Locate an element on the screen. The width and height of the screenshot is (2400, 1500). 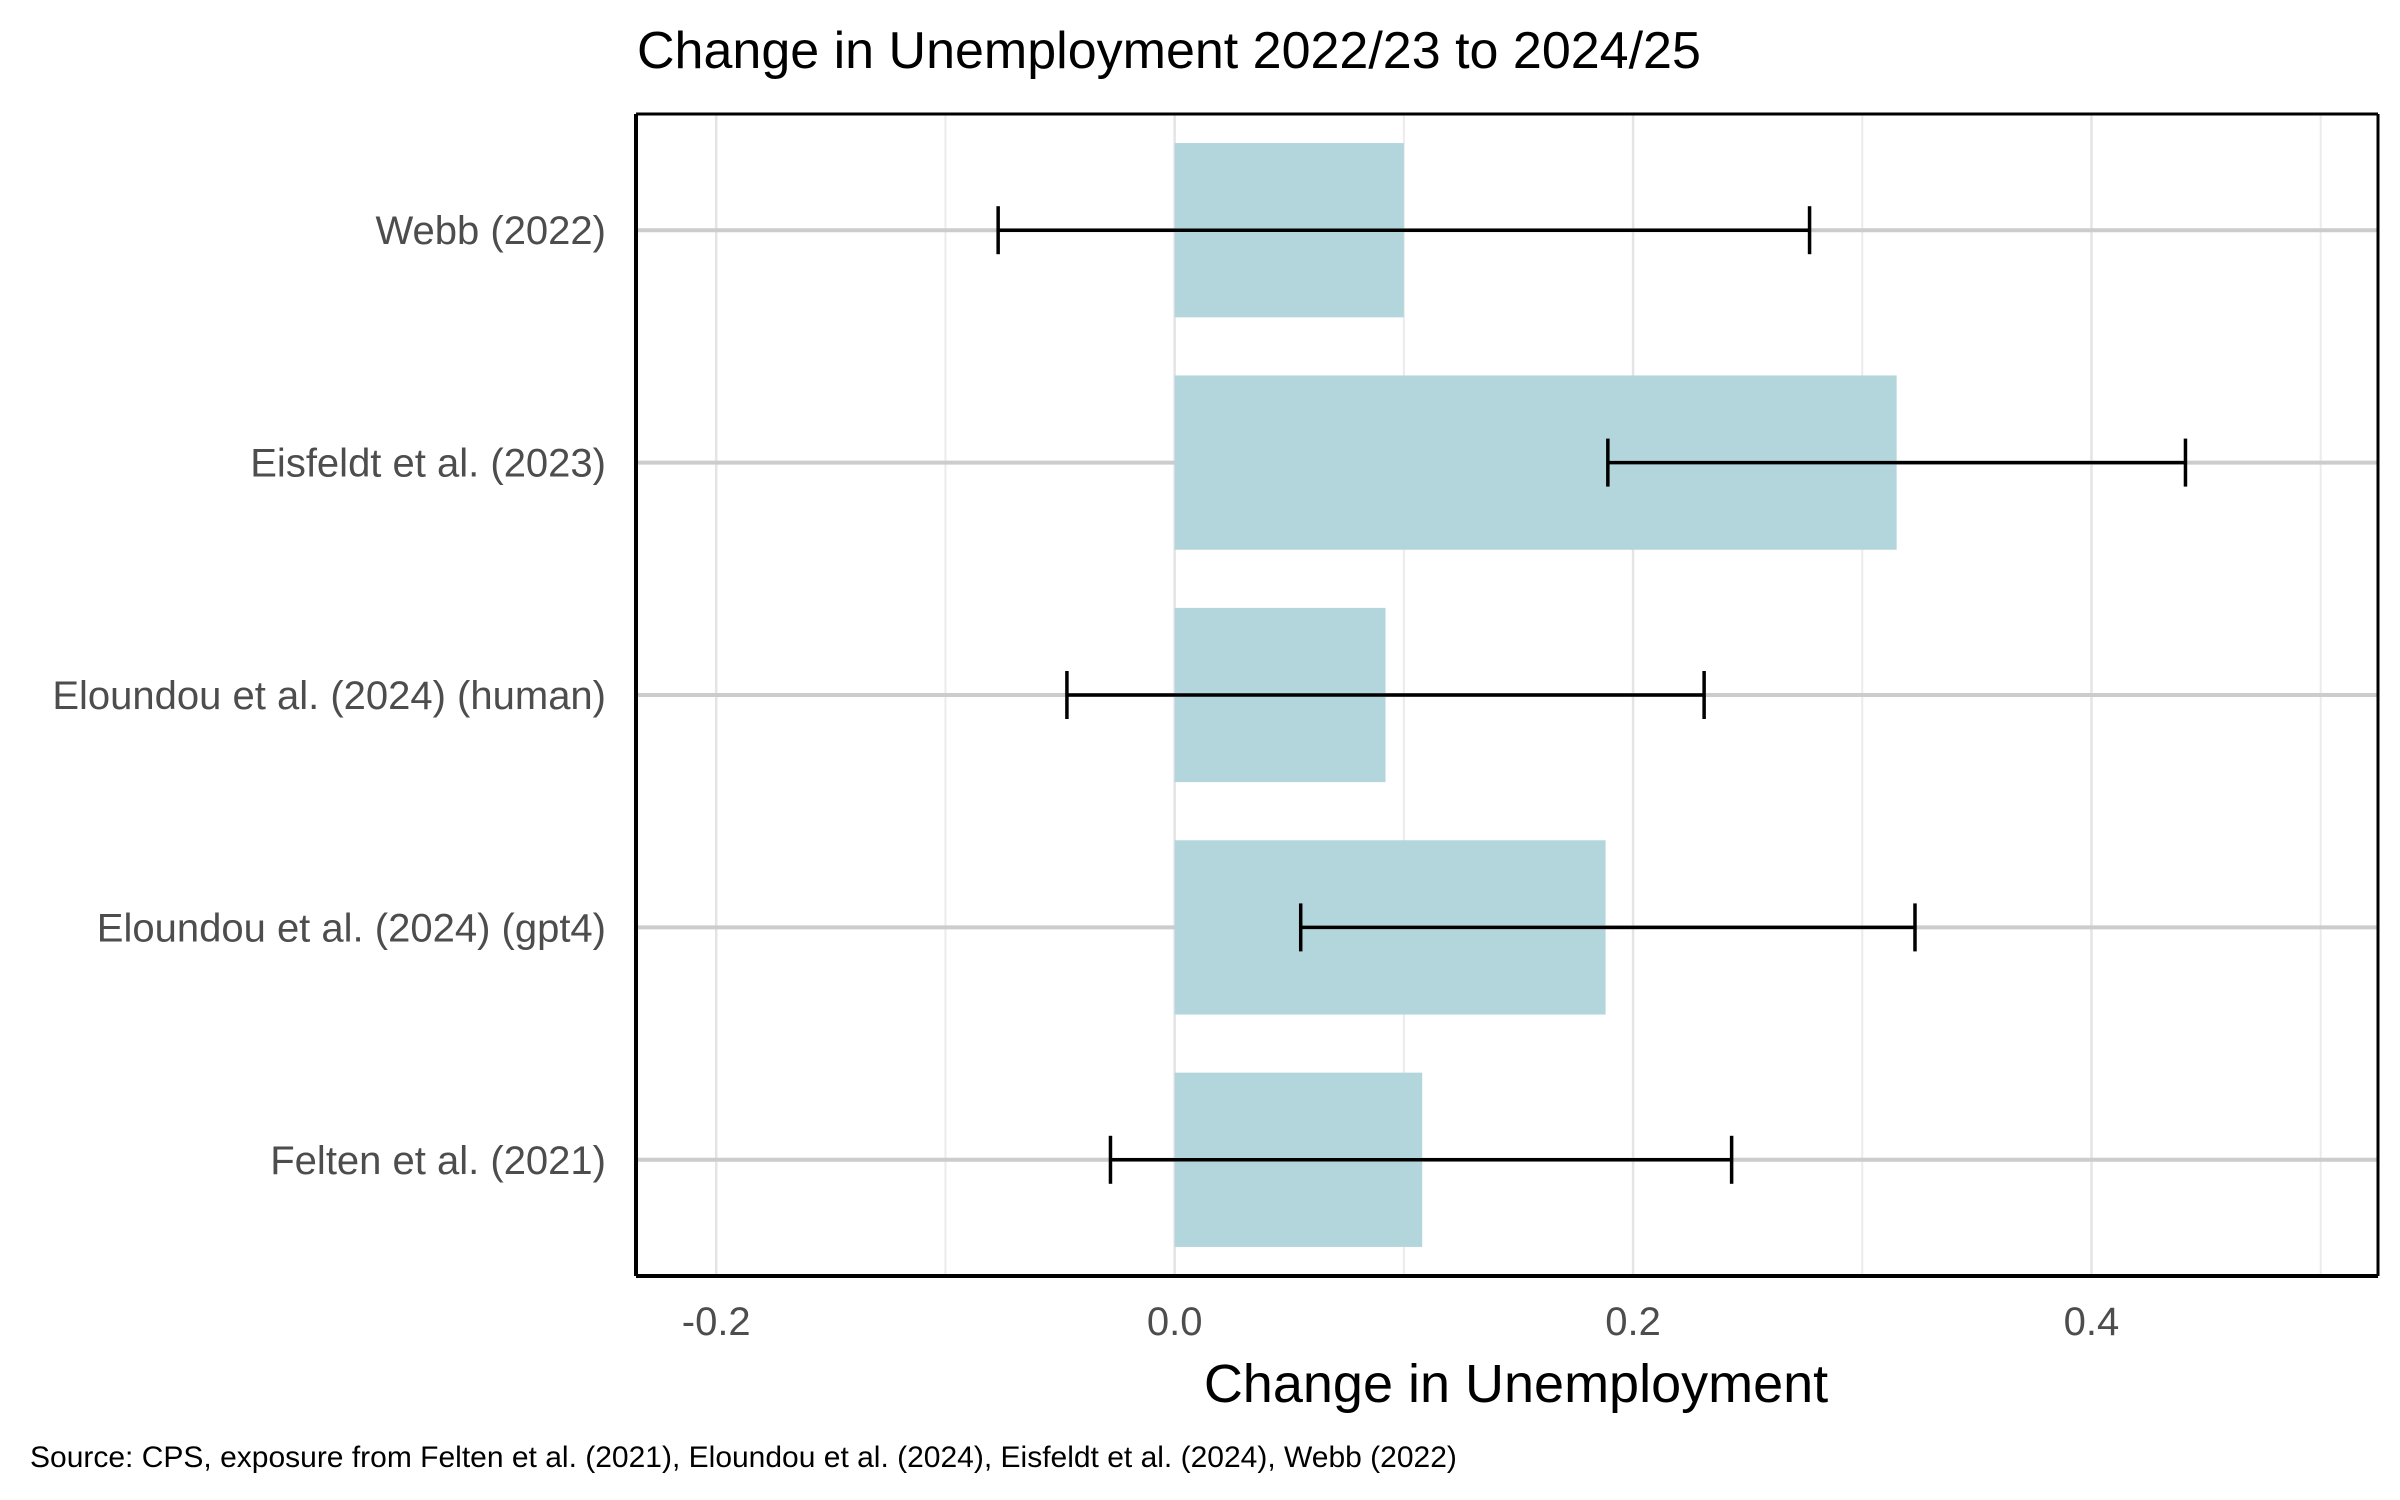
y-tick-label: Eisfeldt et al. (2023) is located at coordinates (428, 464).